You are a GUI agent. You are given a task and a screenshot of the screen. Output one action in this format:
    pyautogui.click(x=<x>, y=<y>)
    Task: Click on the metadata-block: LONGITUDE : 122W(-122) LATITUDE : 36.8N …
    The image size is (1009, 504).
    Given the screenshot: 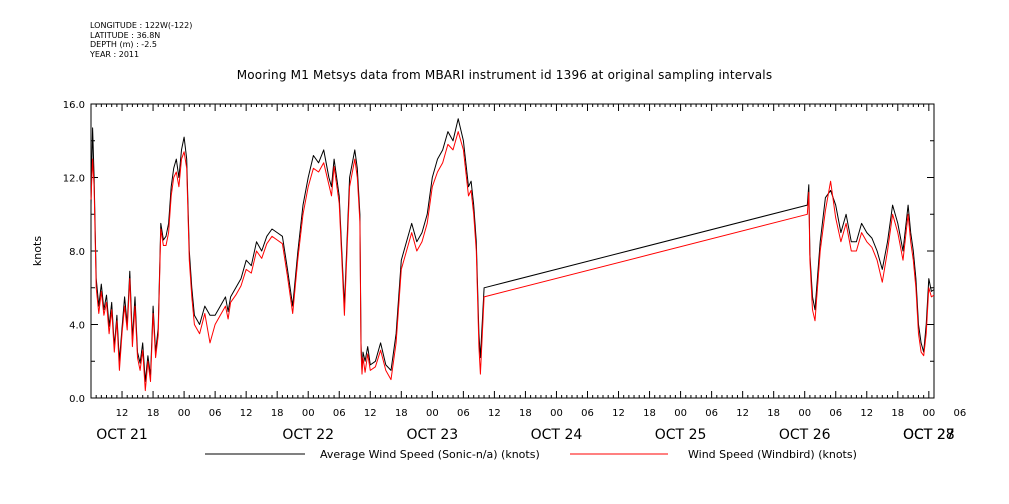 What is the action you would take?
    pyautogui.click(x=141, y=40)
    